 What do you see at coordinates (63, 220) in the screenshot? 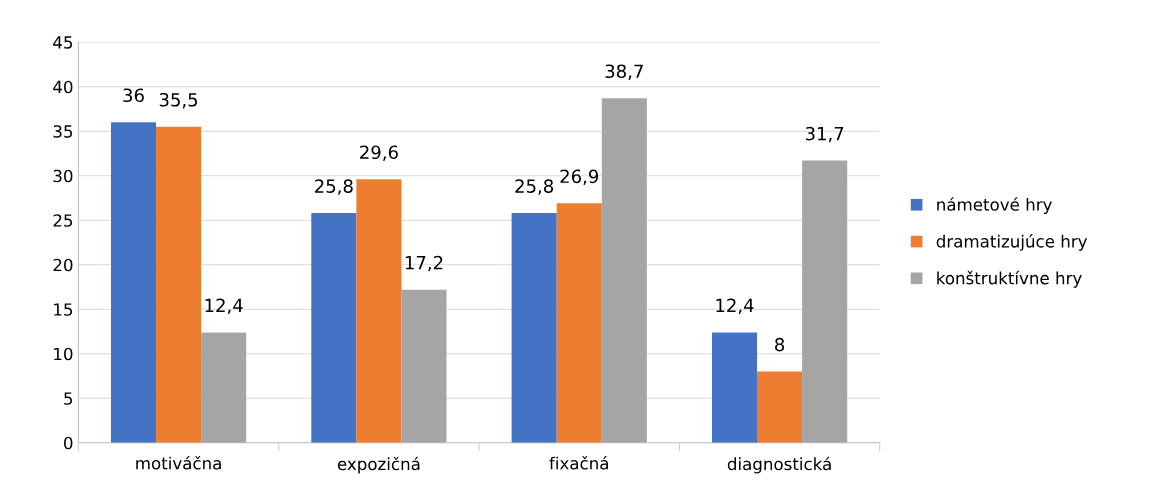
I see `y-tick-label: 25` at bounding box center [63, 220].